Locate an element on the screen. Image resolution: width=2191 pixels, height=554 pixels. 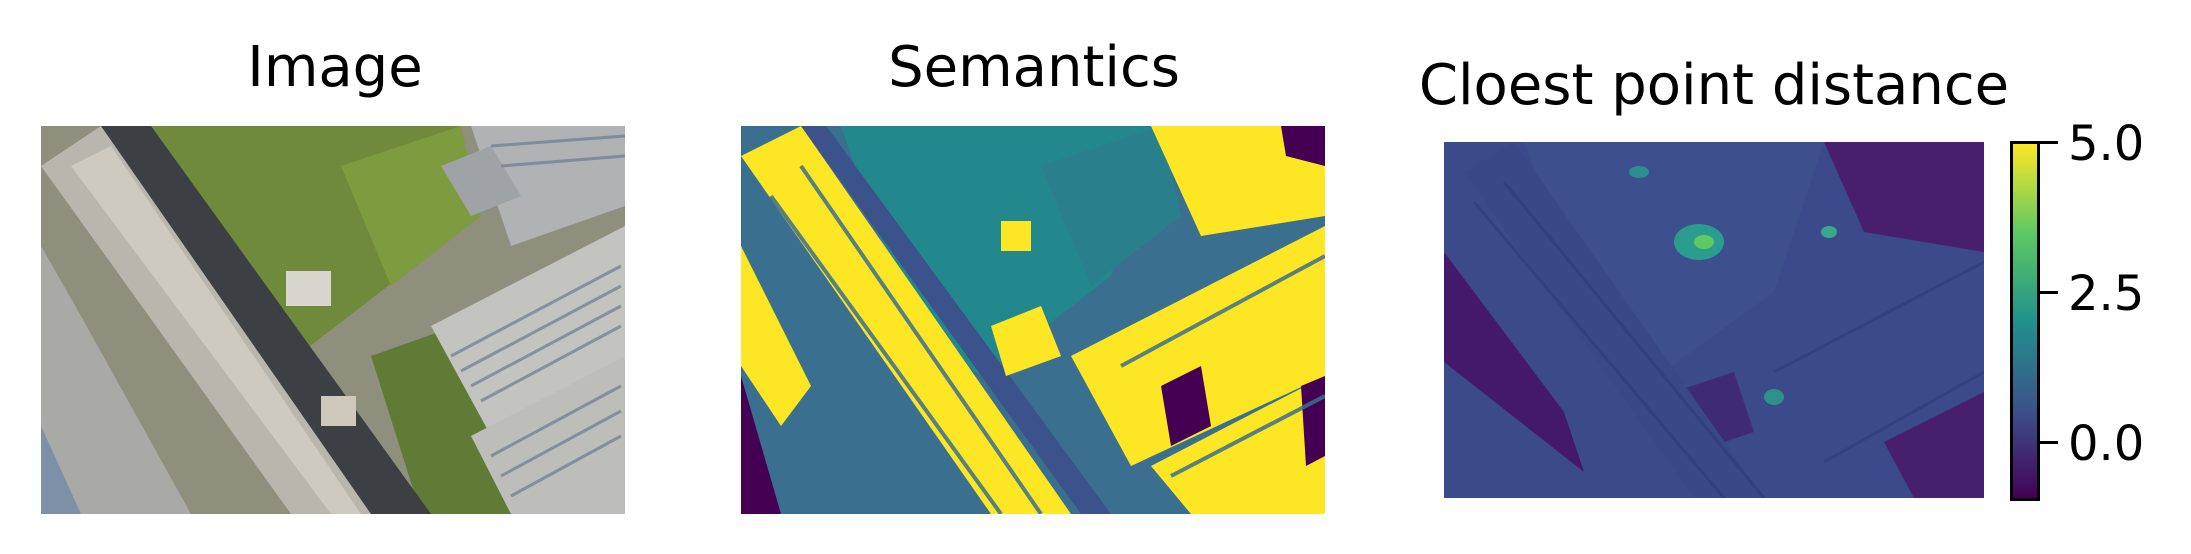
panel-title-distance: Cloest point distance is located at coordinates (1714, 85).